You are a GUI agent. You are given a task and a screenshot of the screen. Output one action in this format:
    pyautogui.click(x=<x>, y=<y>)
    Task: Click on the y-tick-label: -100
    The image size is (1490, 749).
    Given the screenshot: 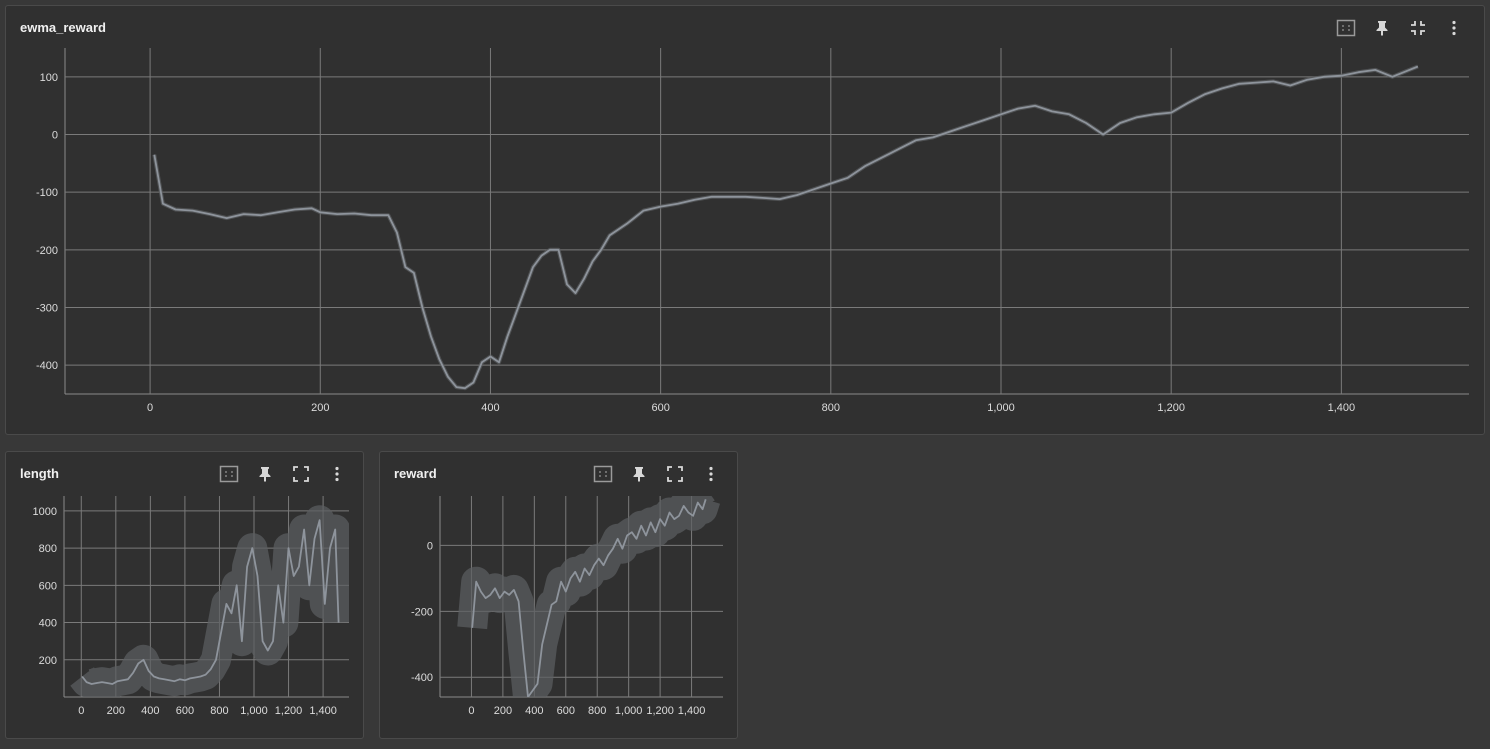 What is the action you would take?
    pyautogui.click(x=47, y=193)
    